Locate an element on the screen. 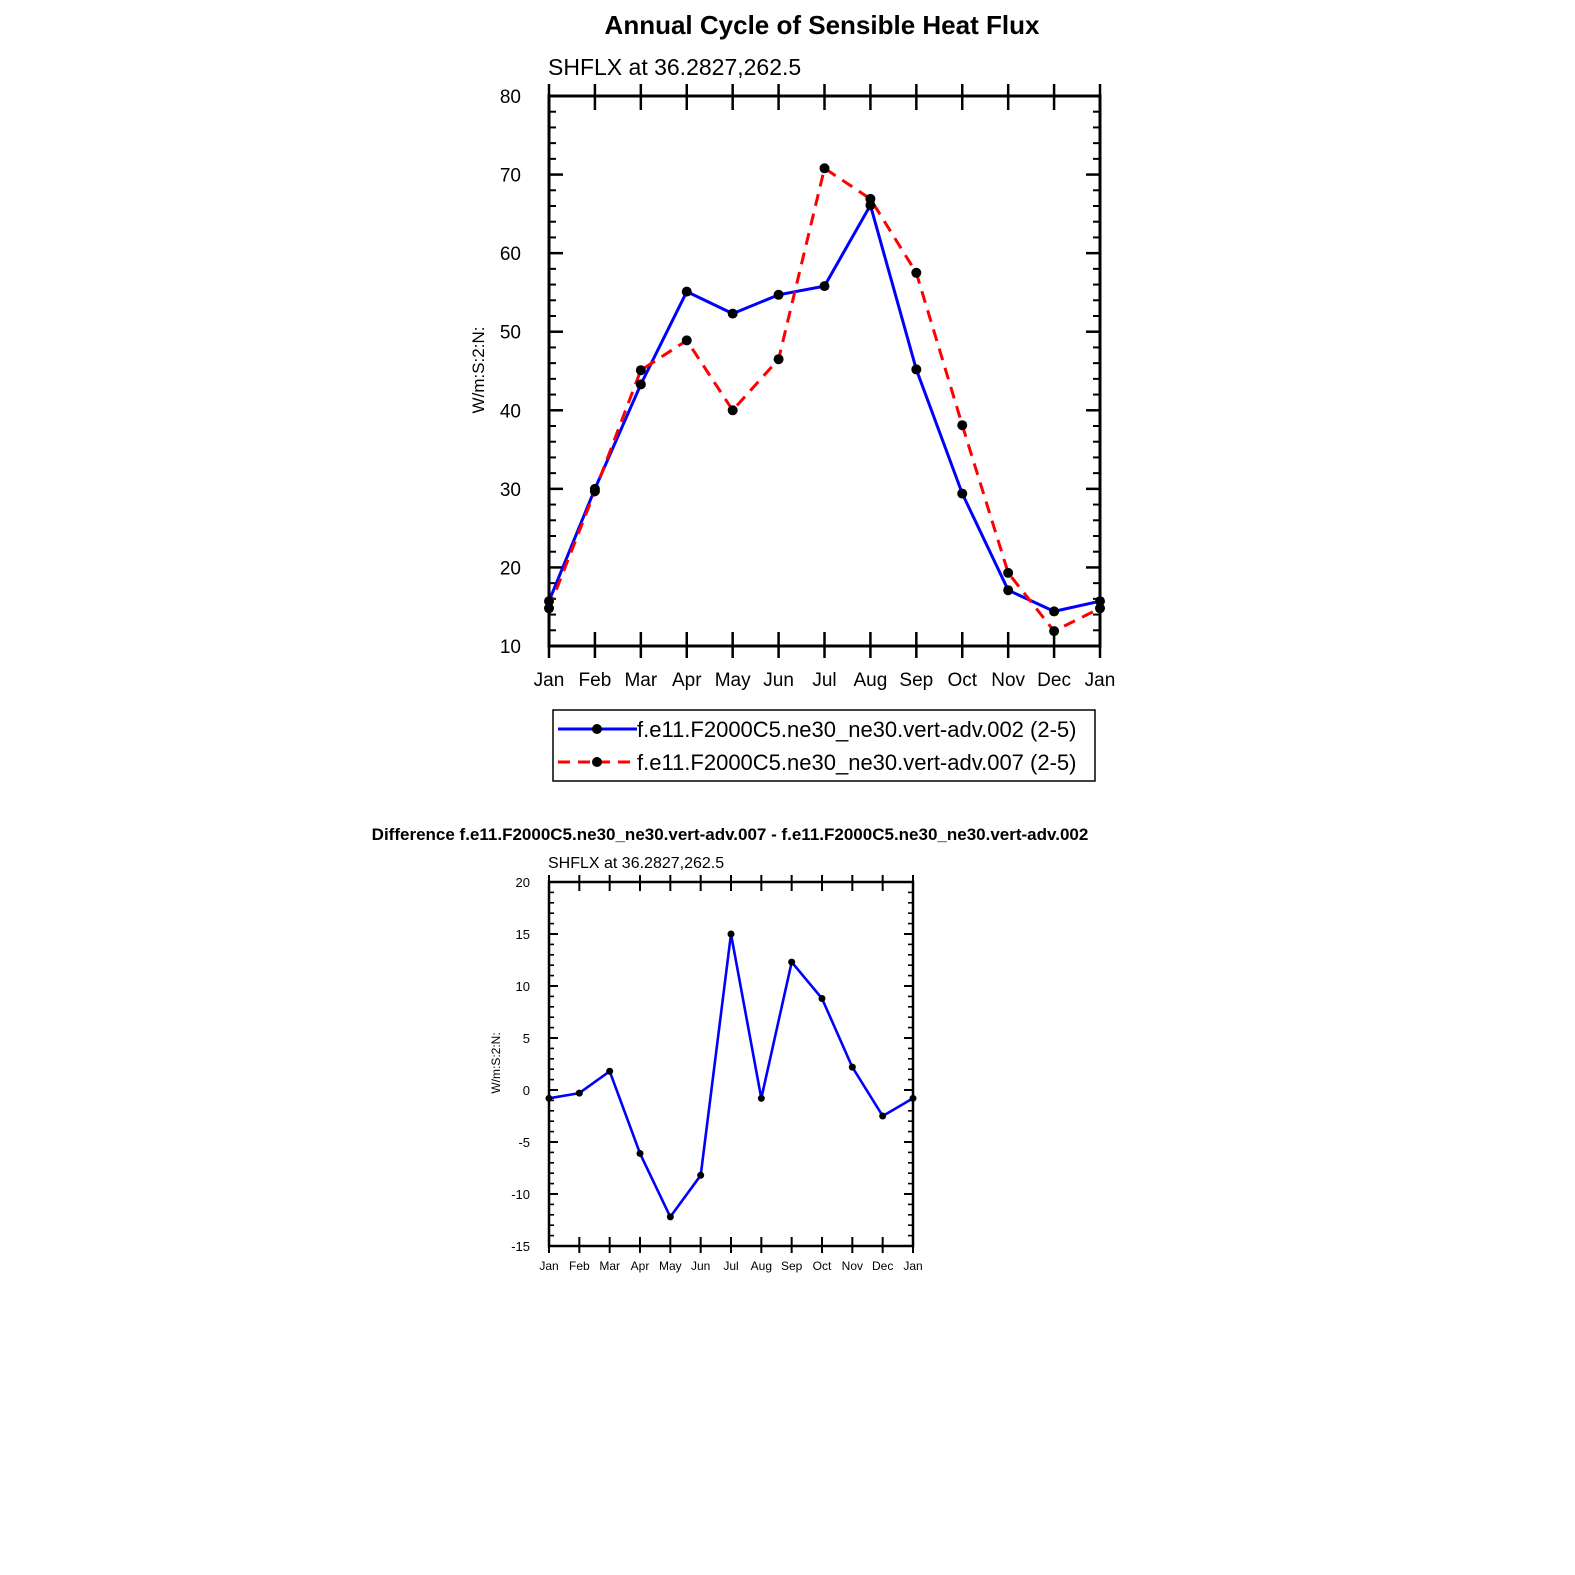 The height and width of the screenshot is (1575, 1575). y-tick-label: -5 is located at coordinates (524, 1142).